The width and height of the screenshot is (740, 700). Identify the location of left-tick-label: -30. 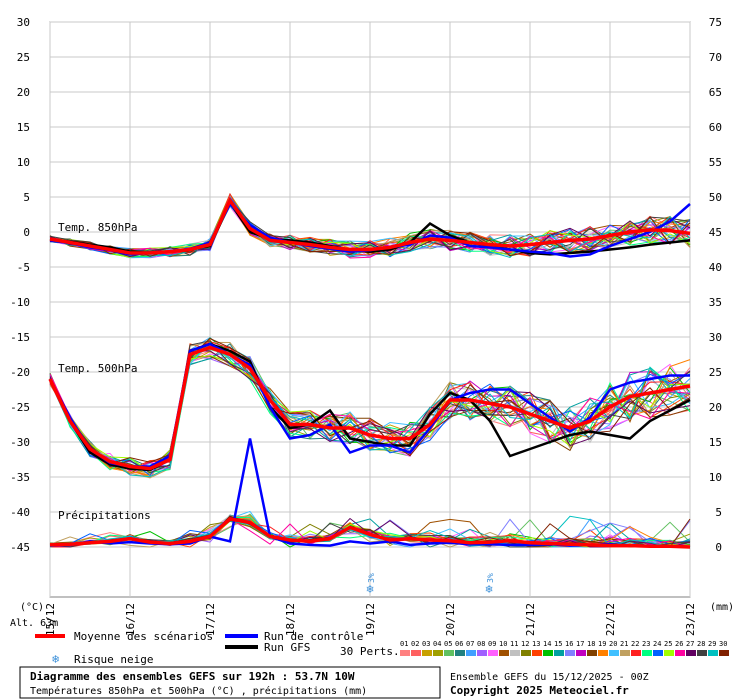
(20, 442).